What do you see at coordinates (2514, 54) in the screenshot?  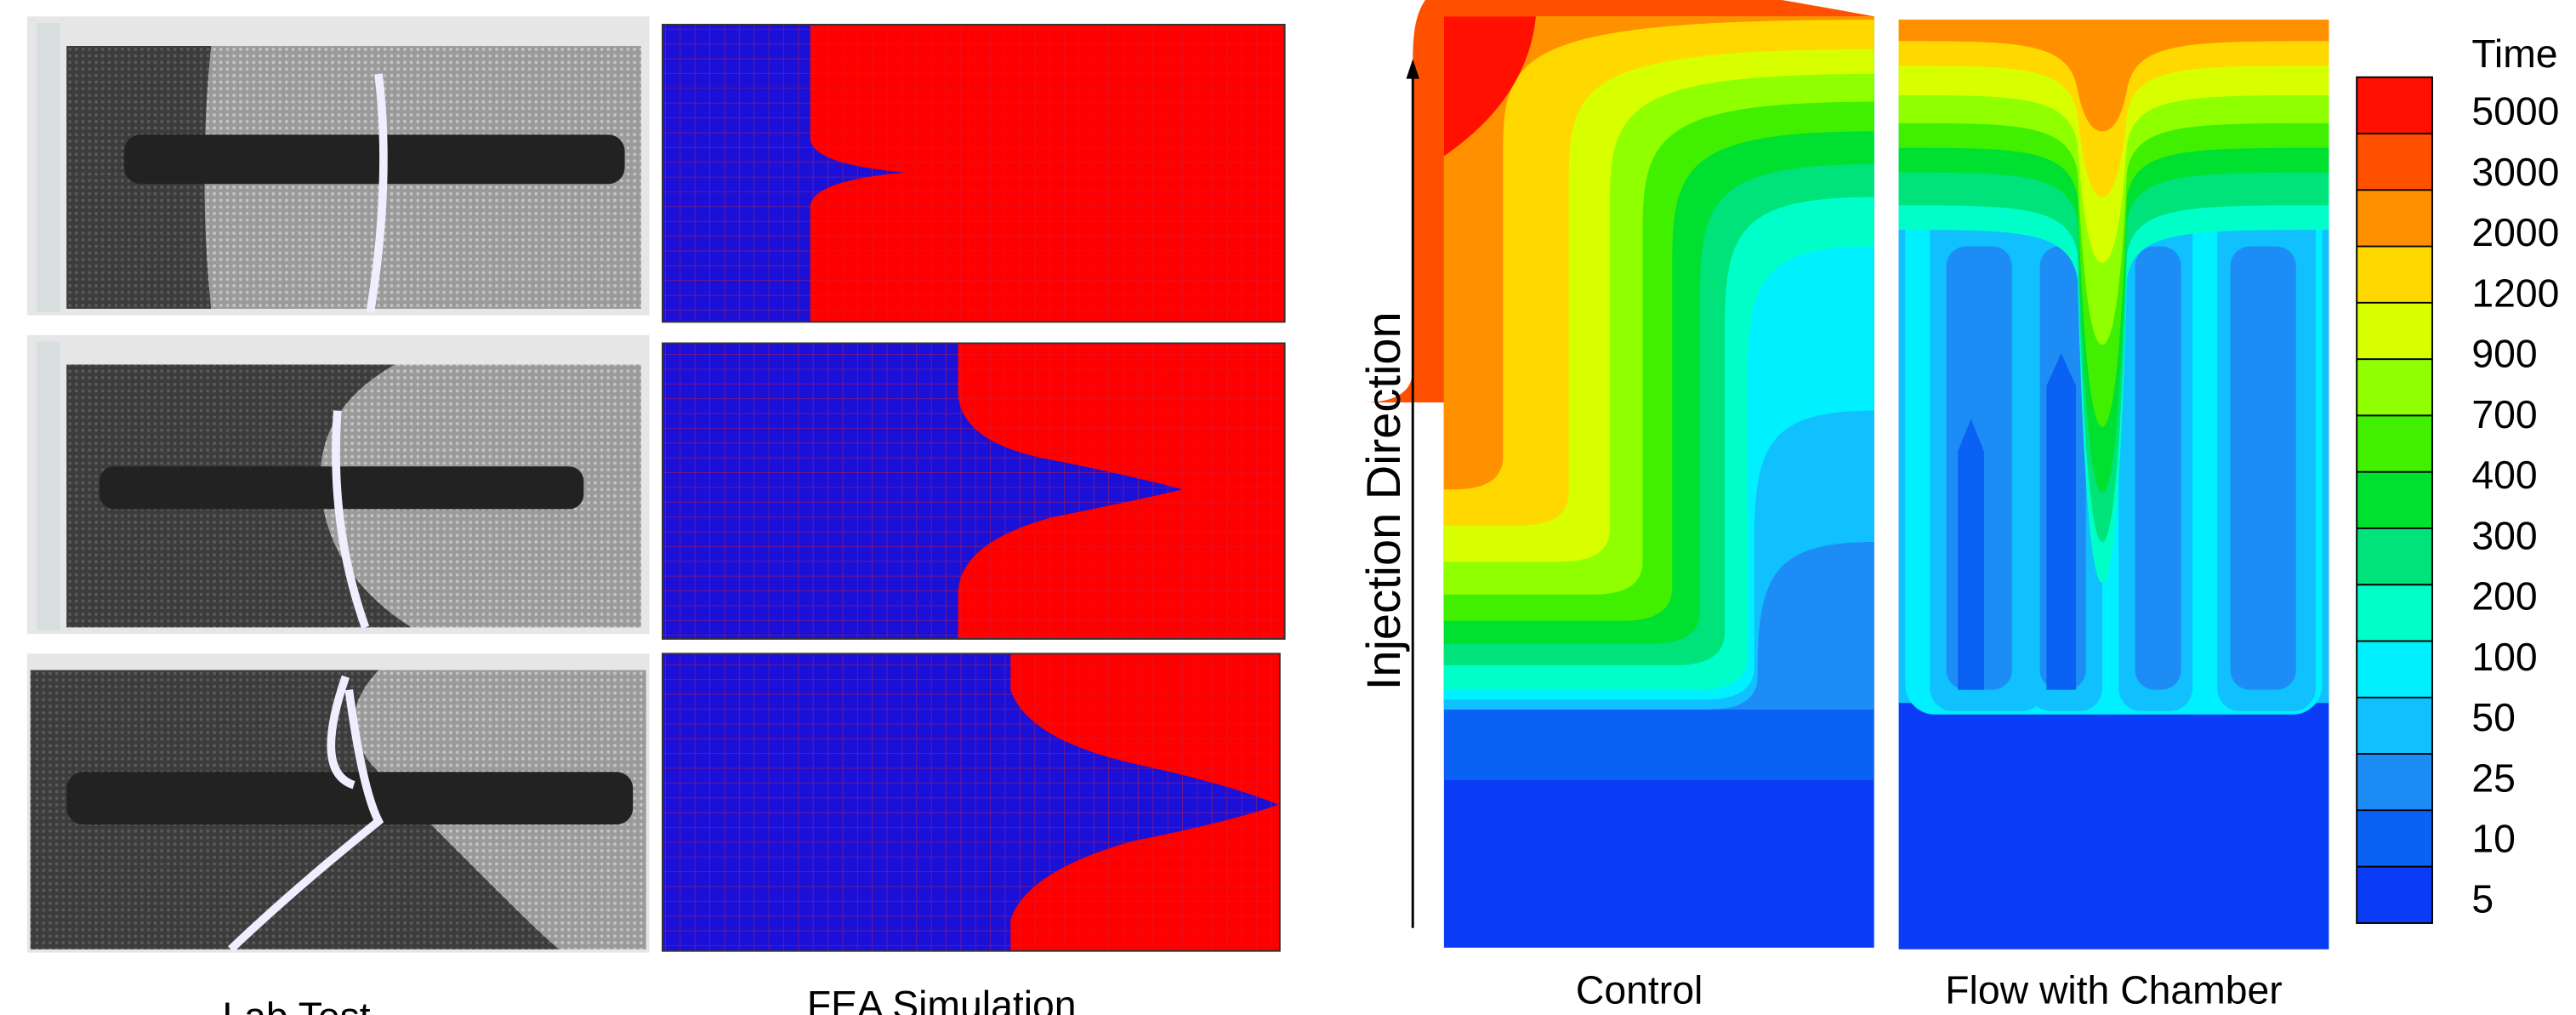 I see `colorbar-title: Time` at bounding box center [2514, 54].